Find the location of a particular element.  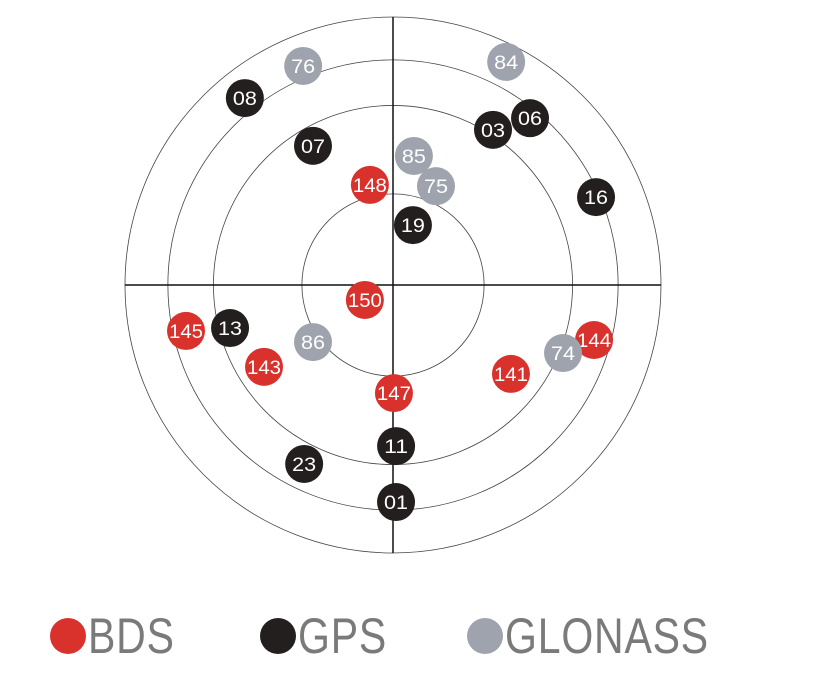

satellite-gps-23: 23 is located at coordinates (304, 463).